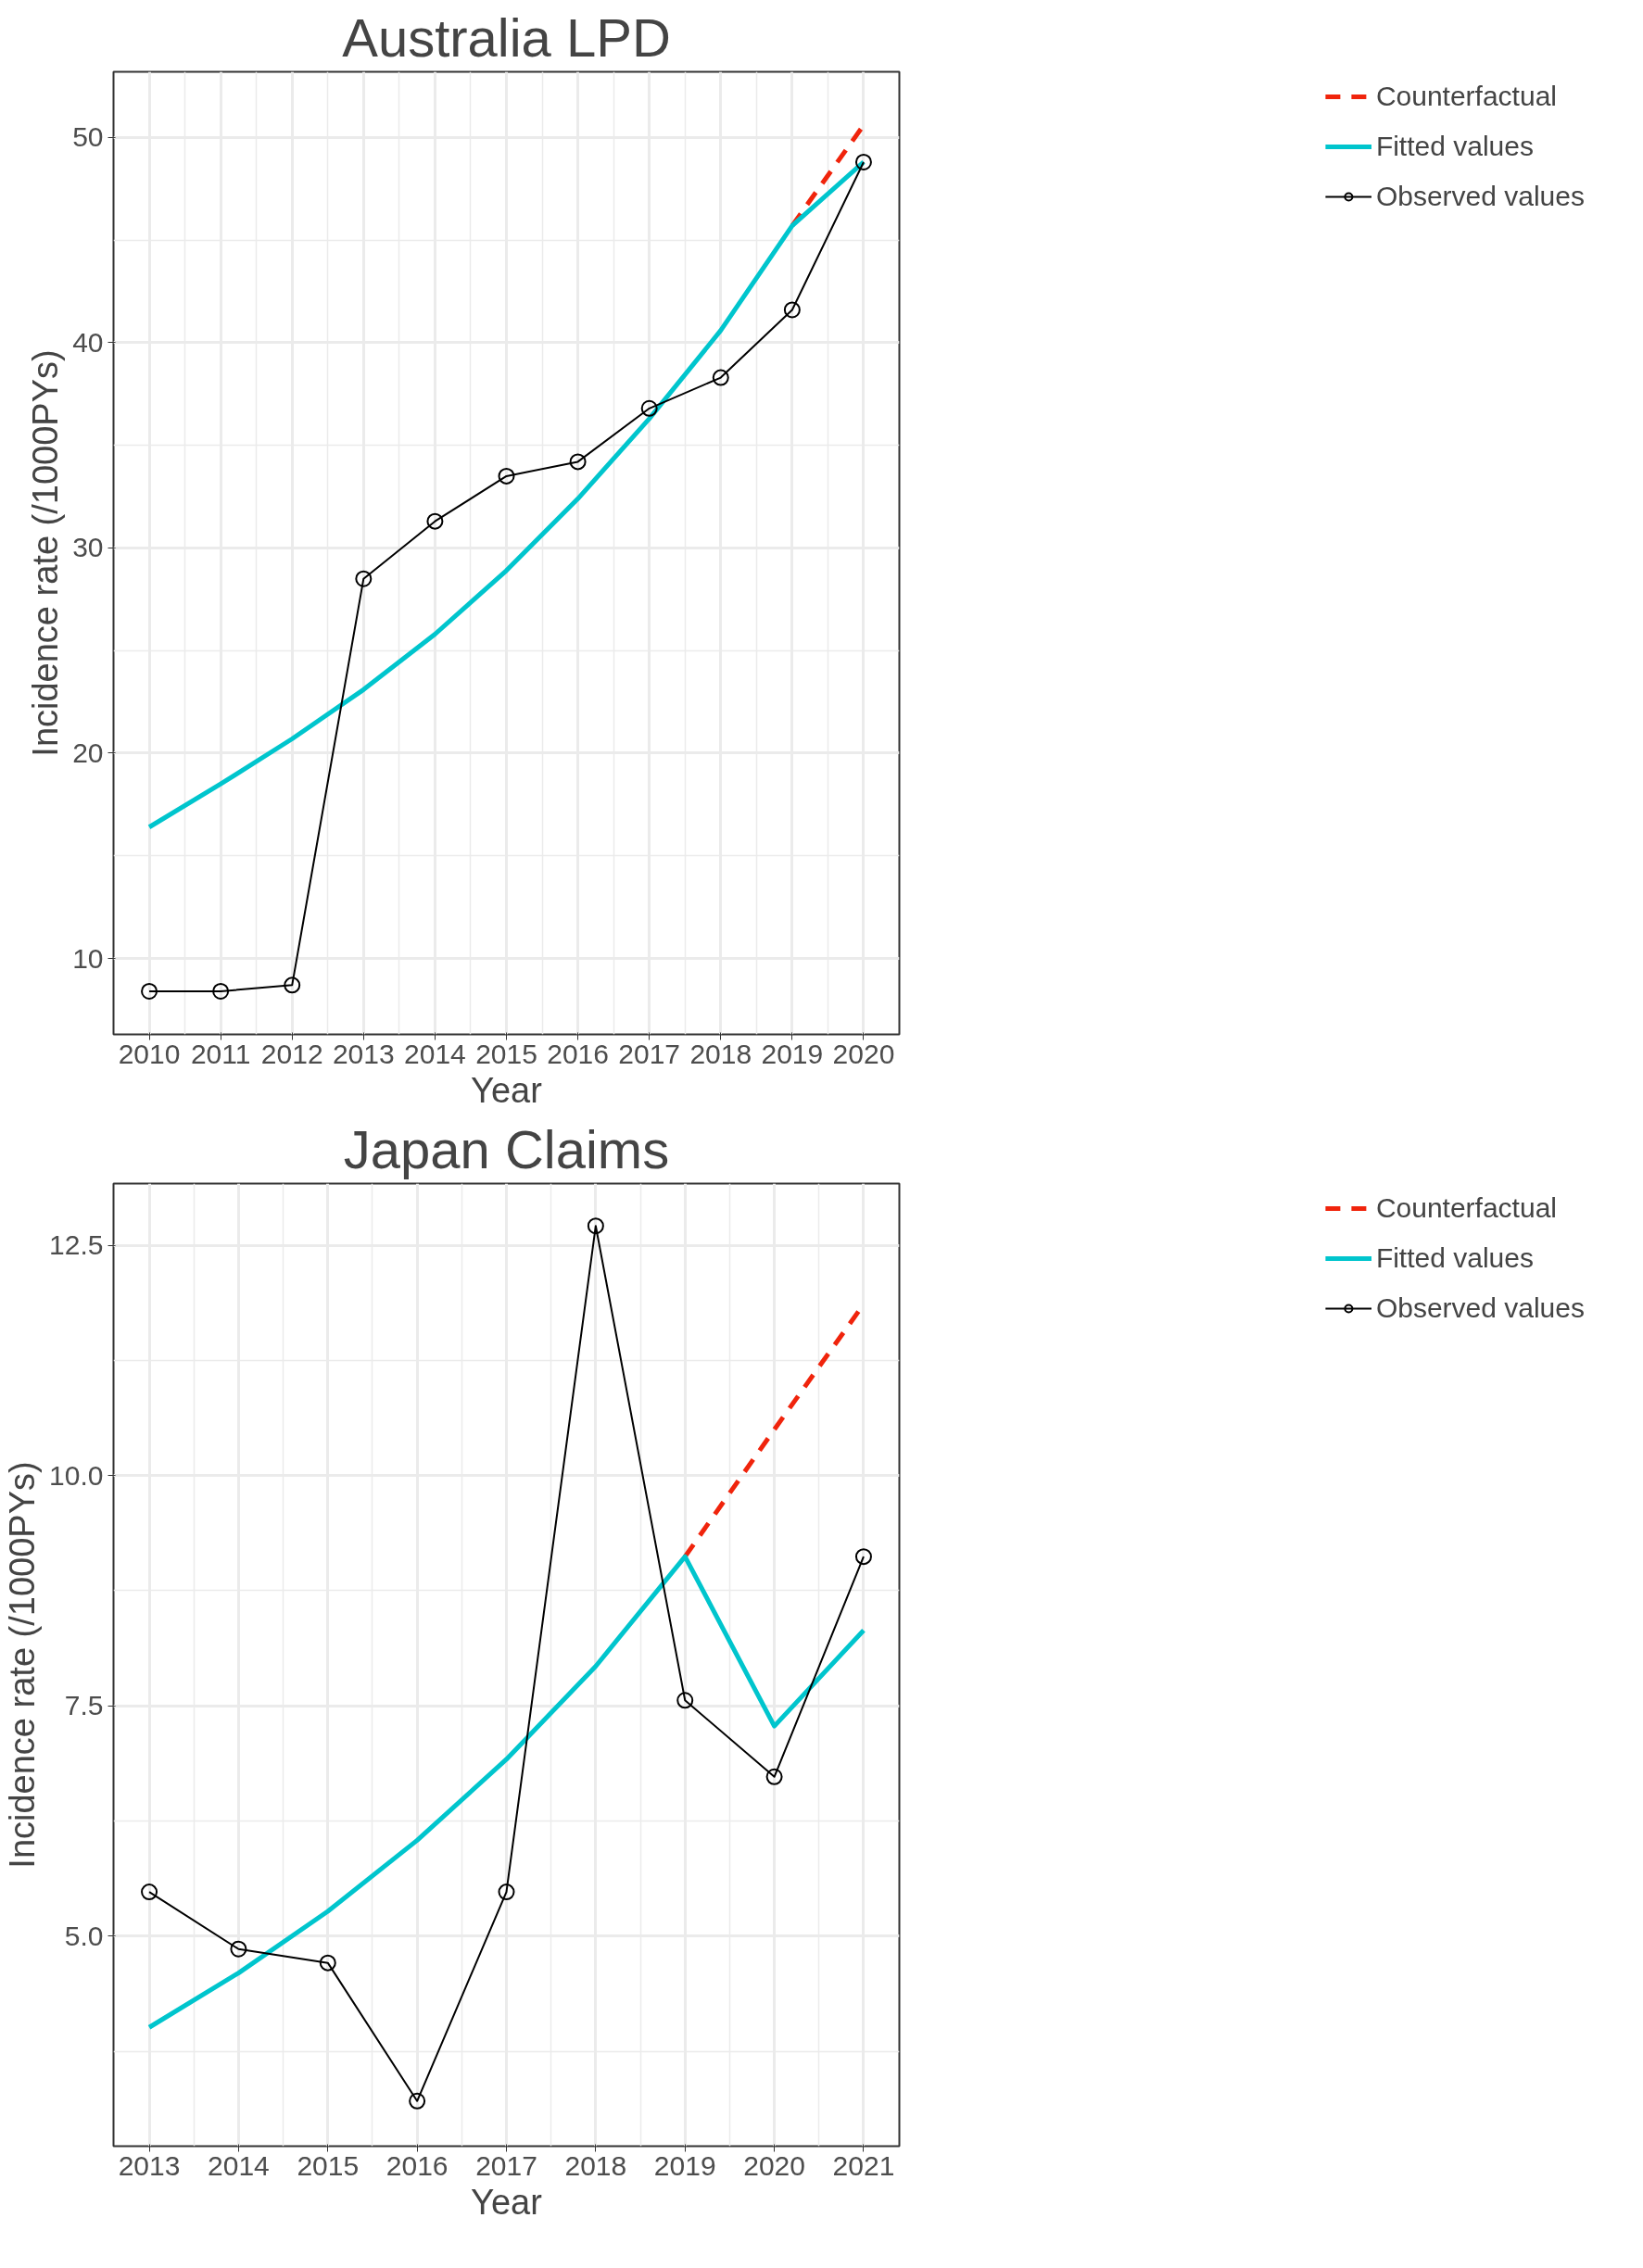 This screenshot has width=1643, height=2268. Describe the element at coordinates (76, 1475) in the screenshot. I see `y-tick-label: 10.0` at that location.